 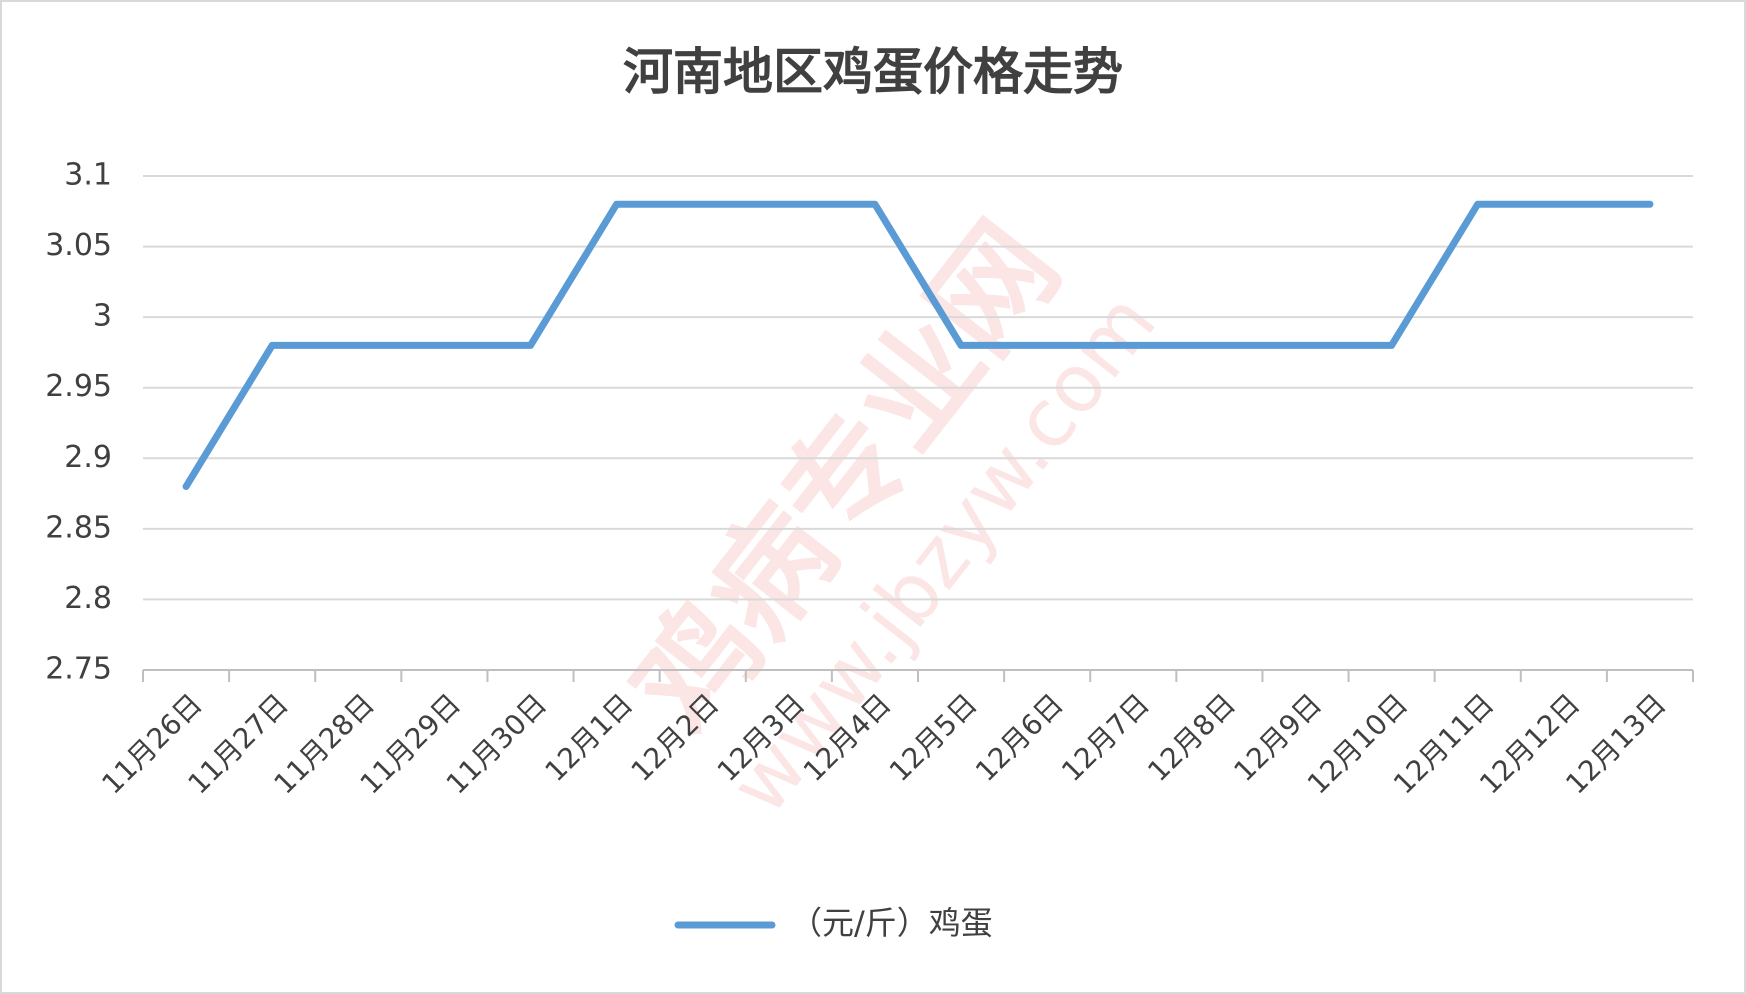 I want to click on y-tick-label: 2.85, so click(x=78, y=527).